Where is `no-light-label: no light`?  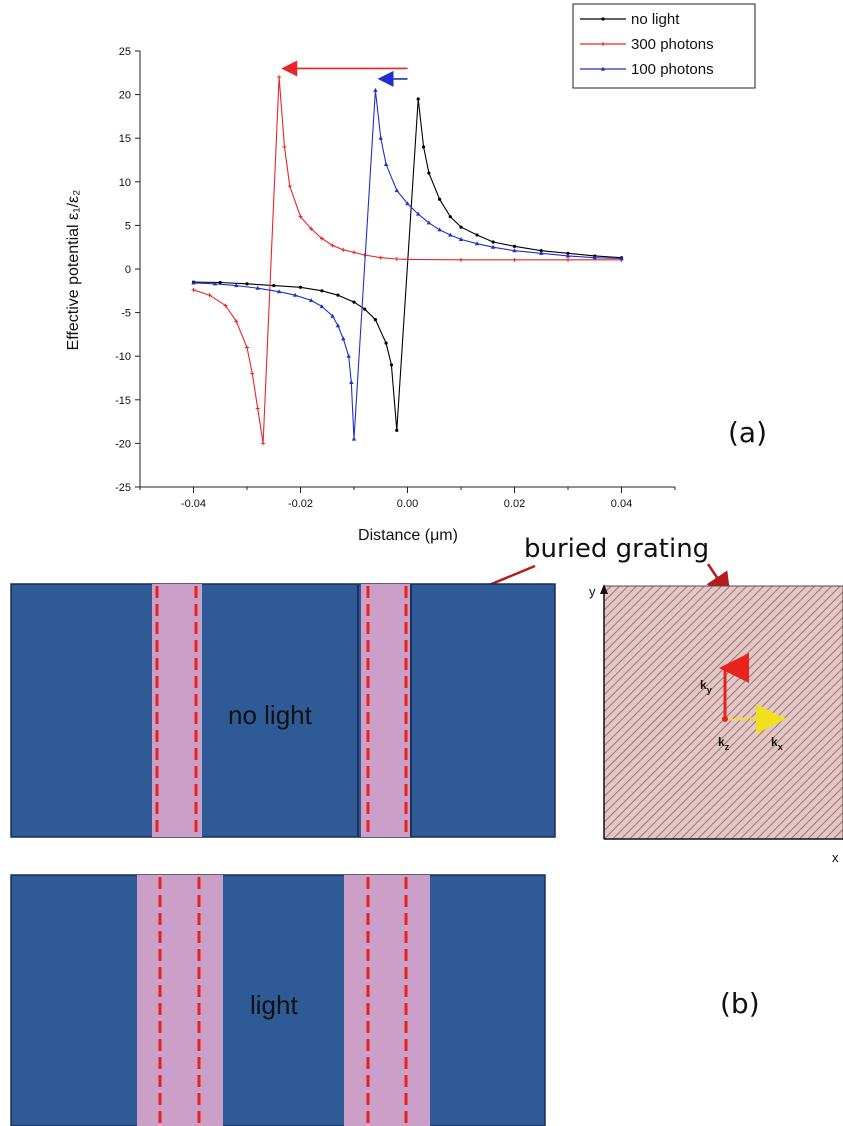 no-light-label: no light is located at coordinates (270, 715).